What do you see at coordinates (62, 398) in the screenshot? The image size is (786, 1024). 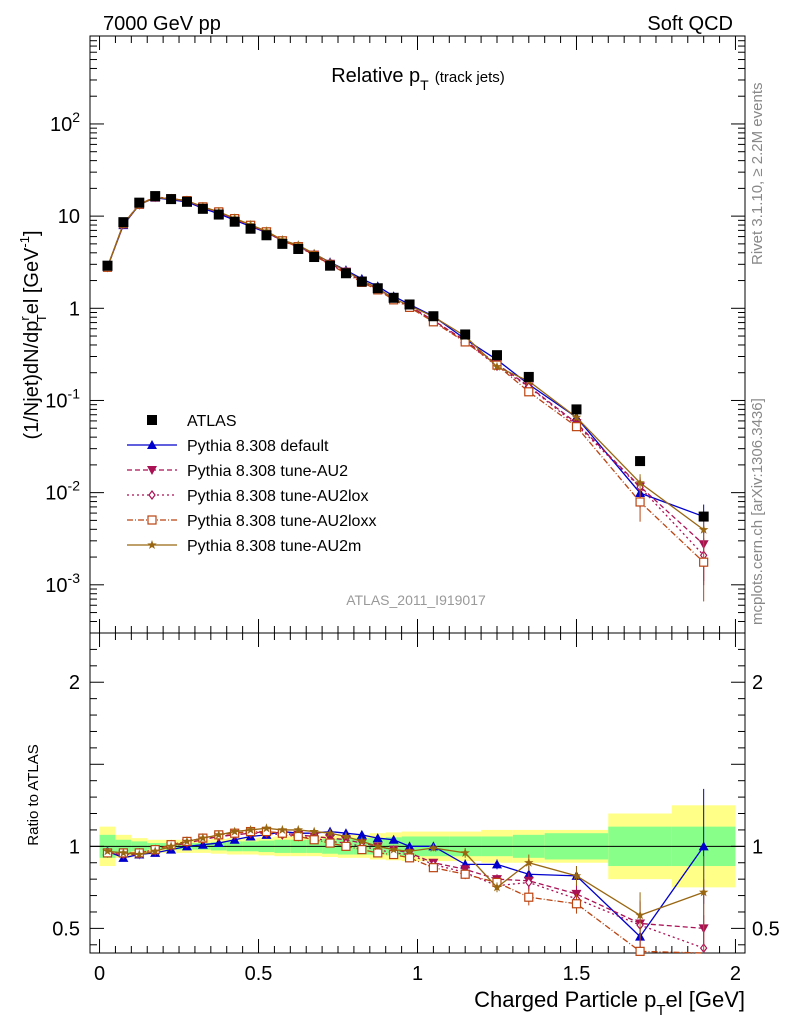 I see `y-tick-label: 10⁻¹` at bounding box center [62, 398].